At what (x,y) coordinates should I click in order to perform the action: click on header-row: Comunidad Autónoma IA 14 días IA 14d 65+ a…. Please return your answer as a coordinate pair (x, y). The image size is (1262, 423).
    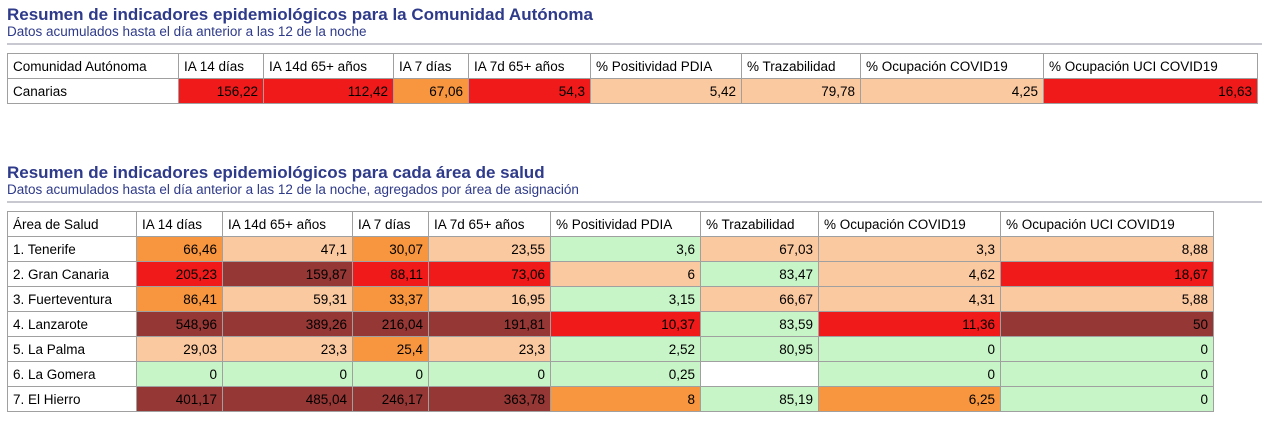
    Looking at the image, I should click on (632, 66).